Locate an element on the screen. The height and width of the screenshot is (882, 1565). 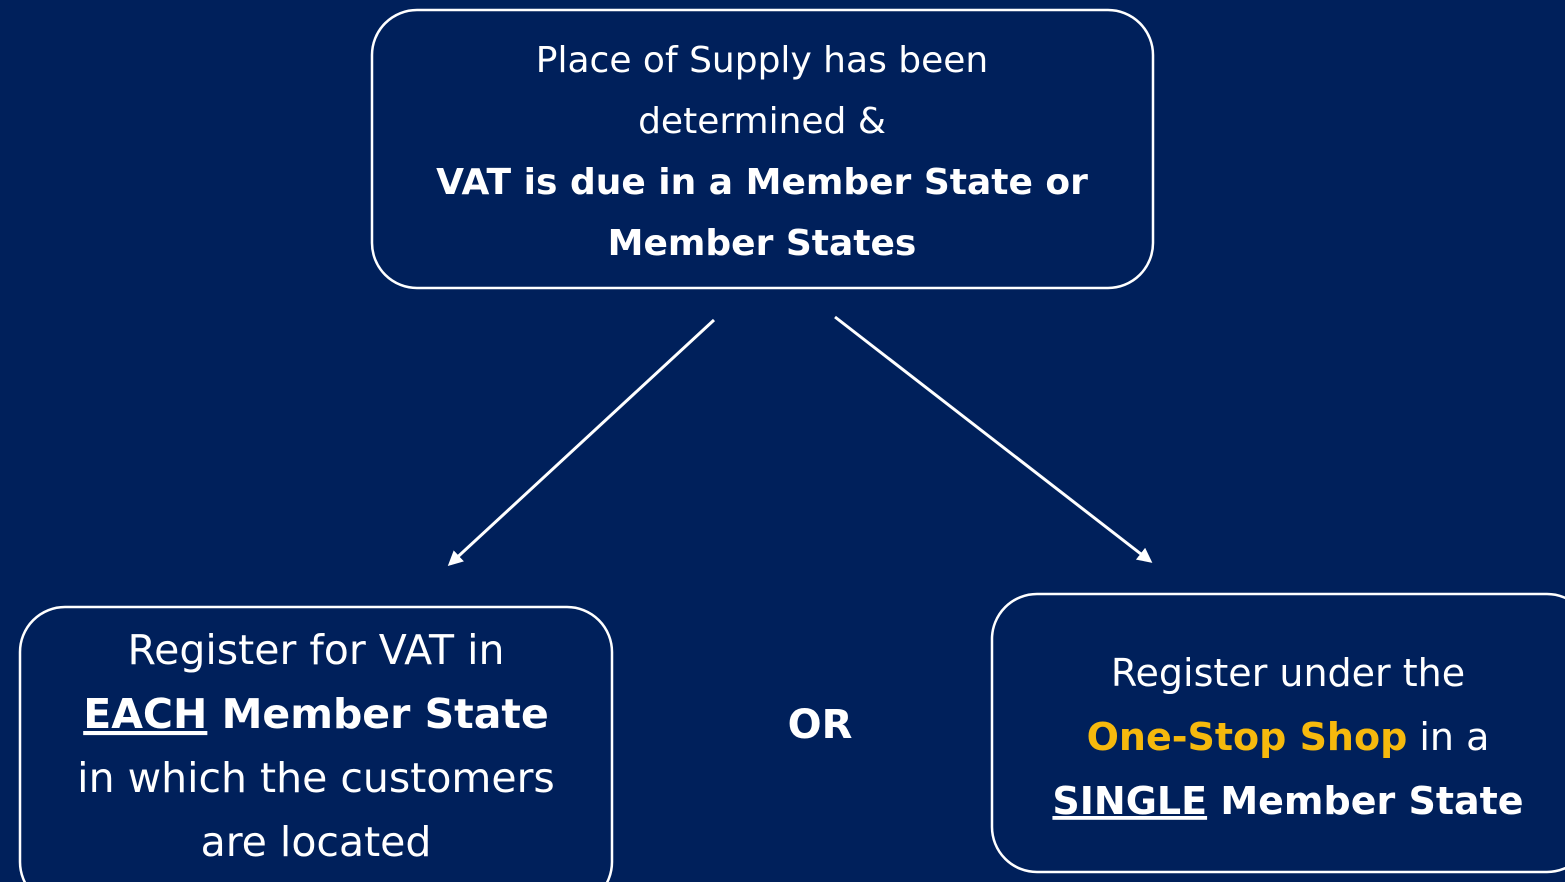
node-line: Member States is located at coordinates (762, 243).